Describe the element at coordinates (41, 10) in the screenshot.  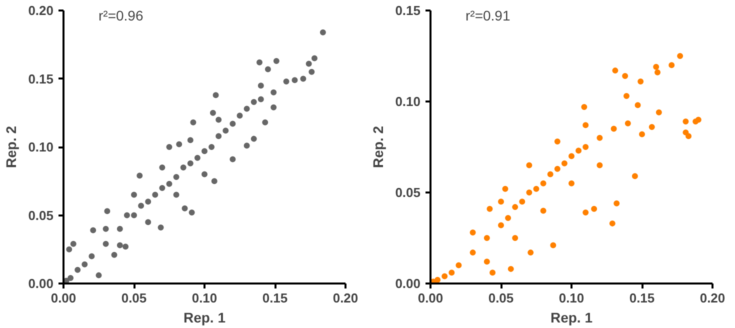
I see `y-tick-label: 0.20` at that location.